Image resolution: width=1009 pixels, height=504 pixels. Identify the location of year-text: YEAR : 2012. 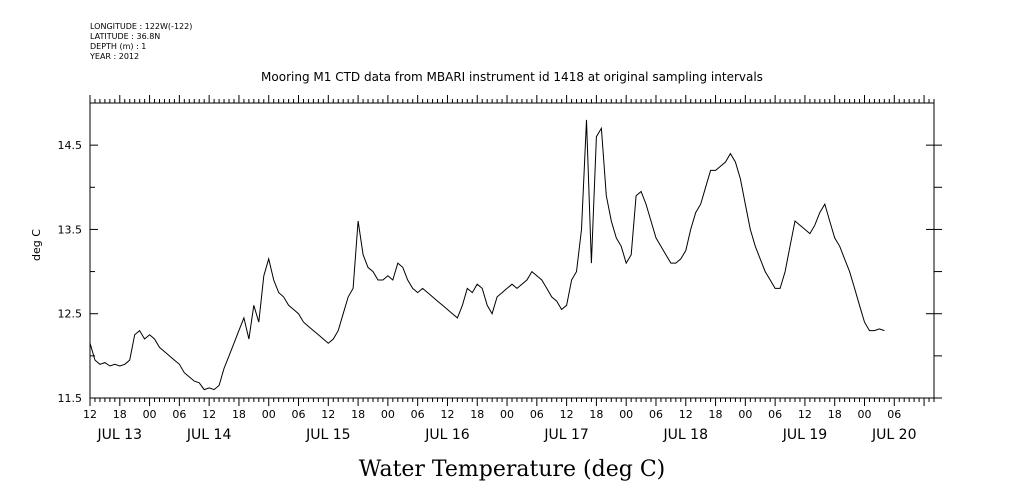
(115, 56).